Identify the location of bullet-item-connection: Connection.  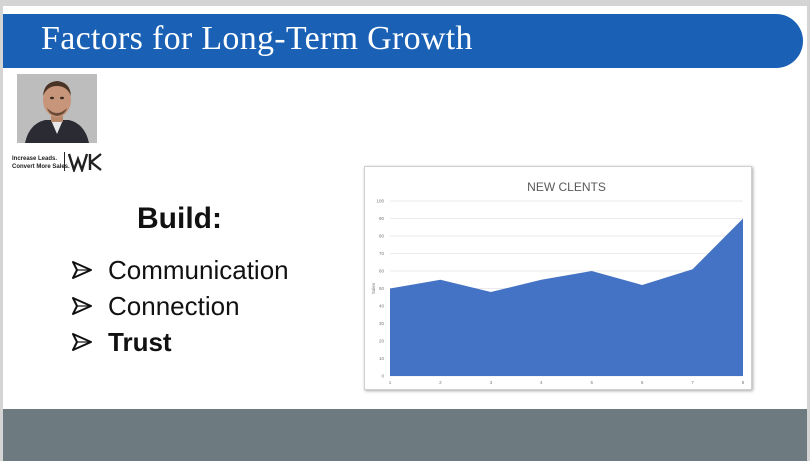
(180, 306).